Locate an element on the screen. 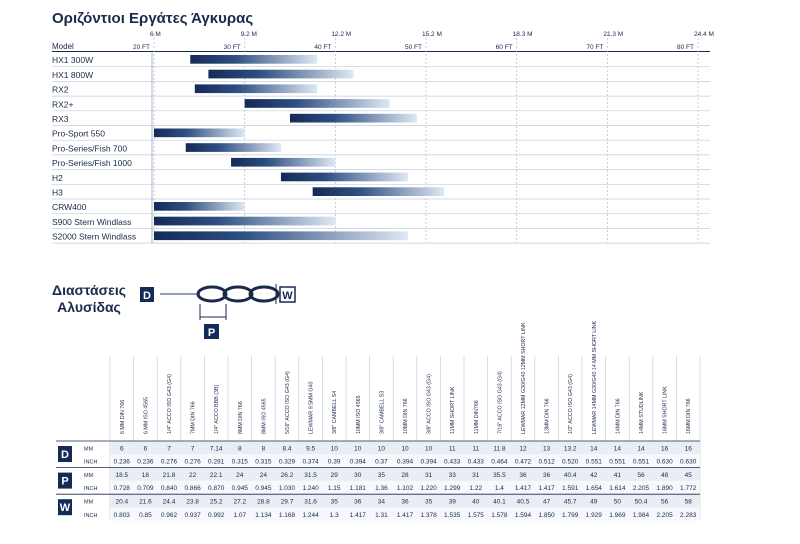 The width and height of the screenshot is (800, 544). table-cell: 18 is located at coordinates (146, 475).